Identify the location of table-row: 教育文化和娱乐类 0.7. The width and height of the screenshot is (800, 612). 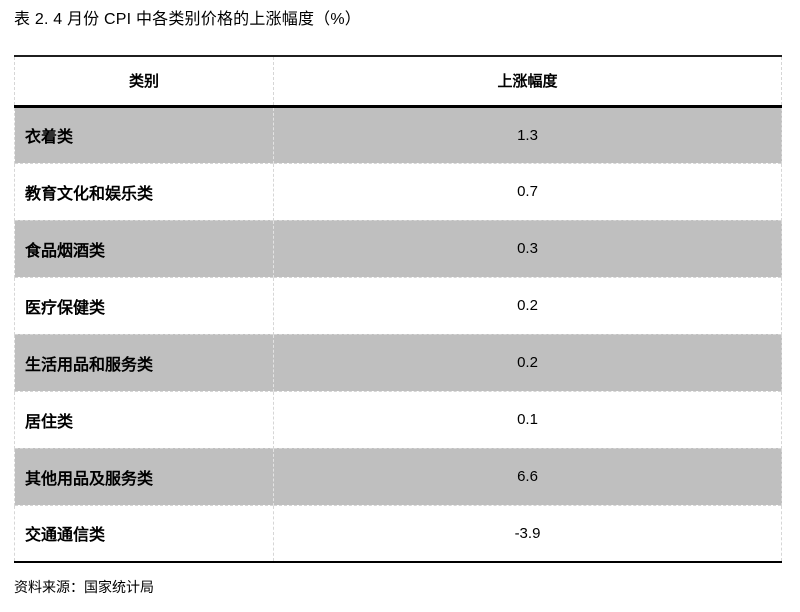
(398, 191).